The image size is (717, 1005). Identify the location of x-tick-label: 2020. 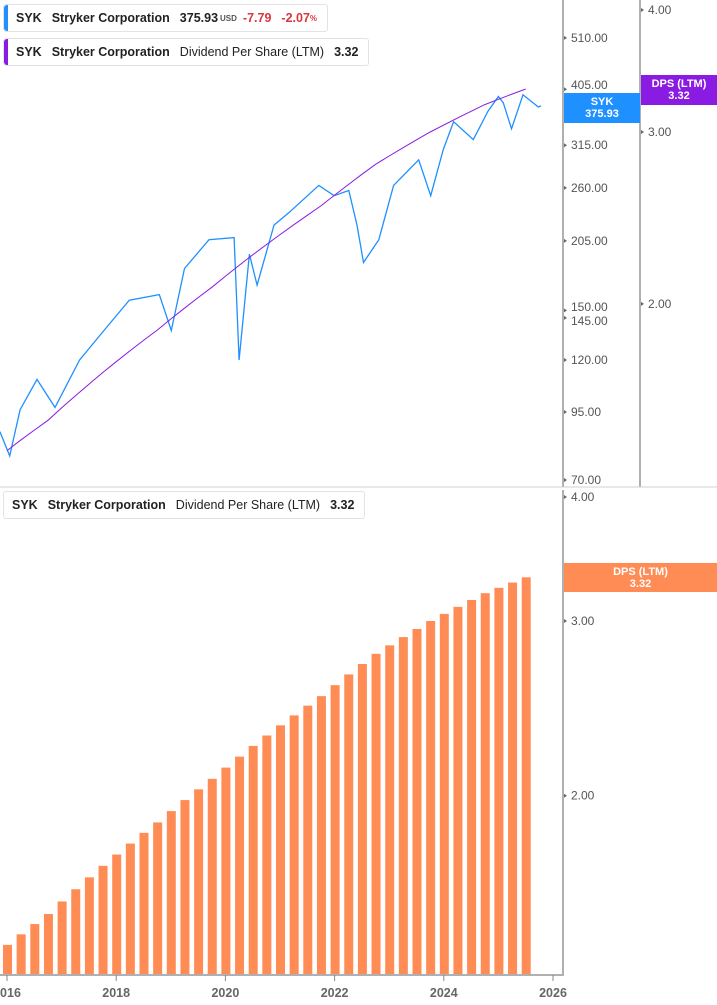
(225, 993).